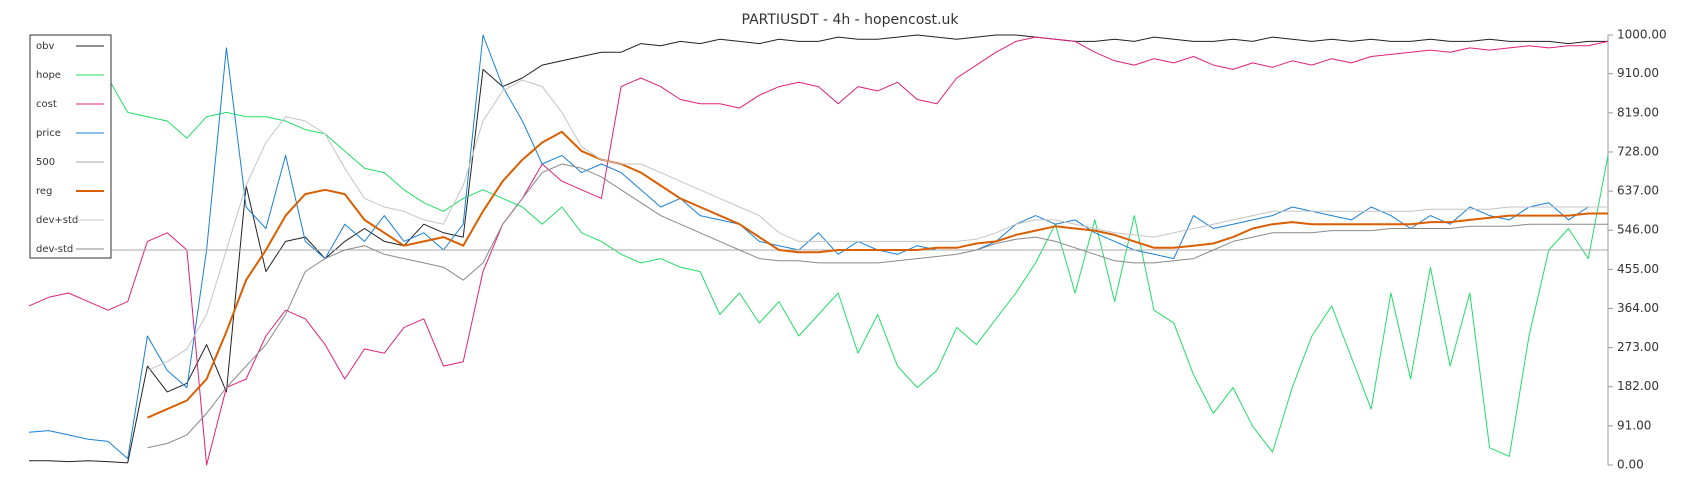  What do you see at coordinates (57, 220) in the screenshot?
I see `legend-label: dev+std` at bounding box center [57, 220].